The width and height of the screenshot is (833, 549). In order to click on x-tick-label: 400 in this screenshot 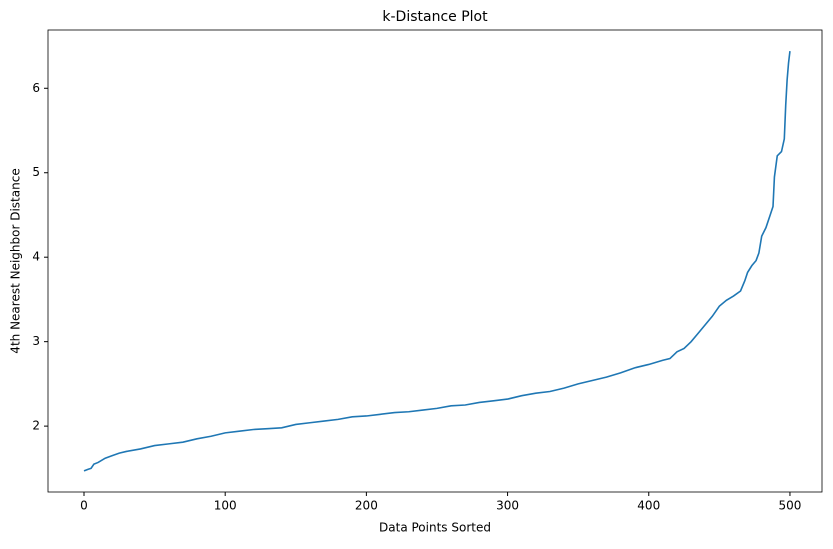, I will do `click(648, 506)`.